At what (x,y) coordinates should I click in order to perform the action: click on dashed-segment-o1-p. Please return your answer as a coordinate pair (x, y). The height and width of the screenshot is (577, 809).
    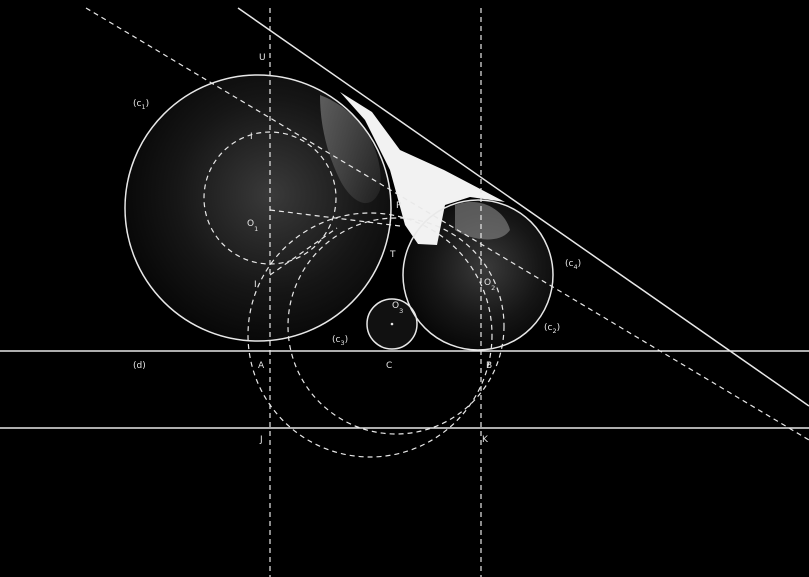
    Looking at the image, I should click on (335, 218).